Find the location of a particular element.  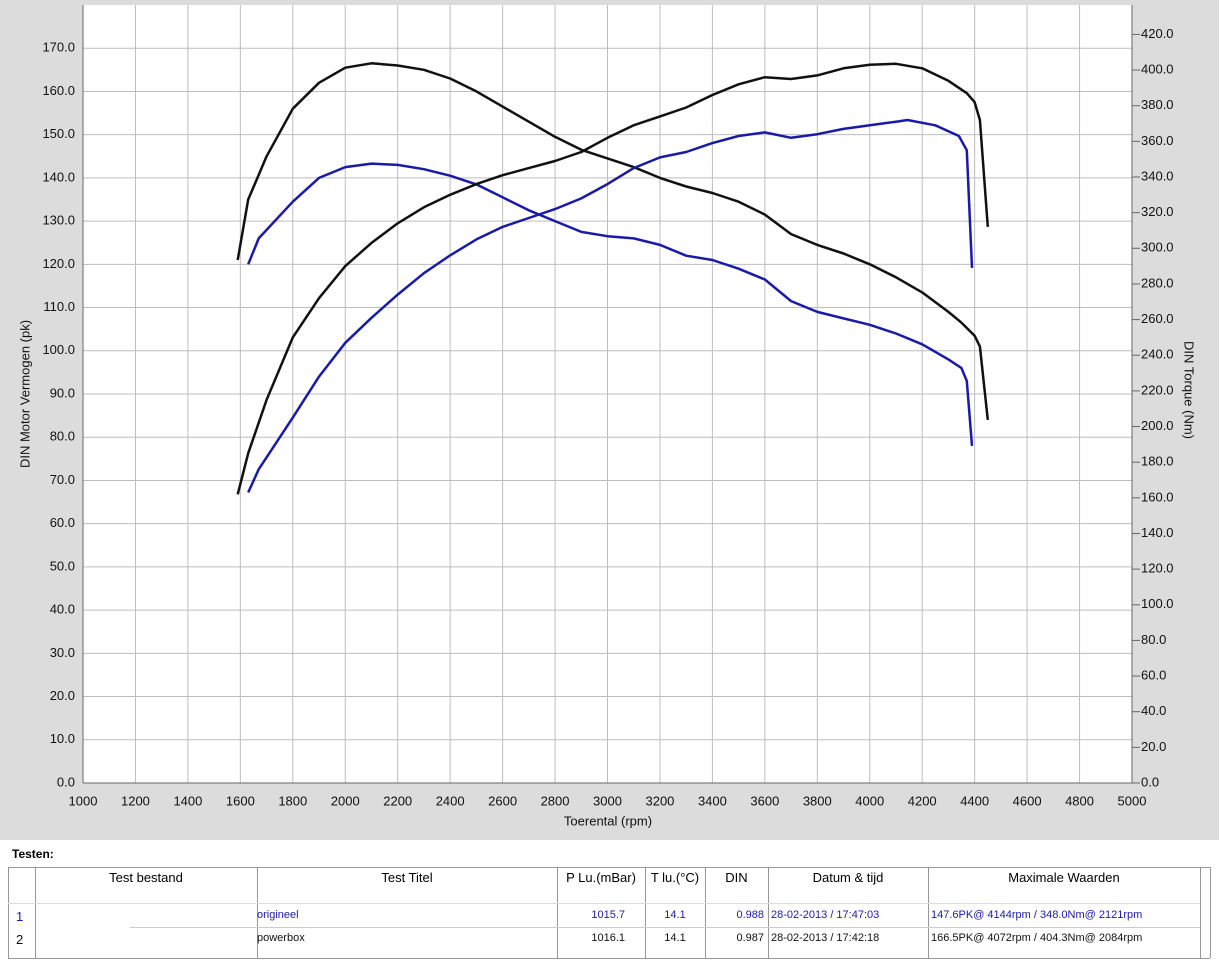

column-header: Test bestand is located at coordinates (146, 877).